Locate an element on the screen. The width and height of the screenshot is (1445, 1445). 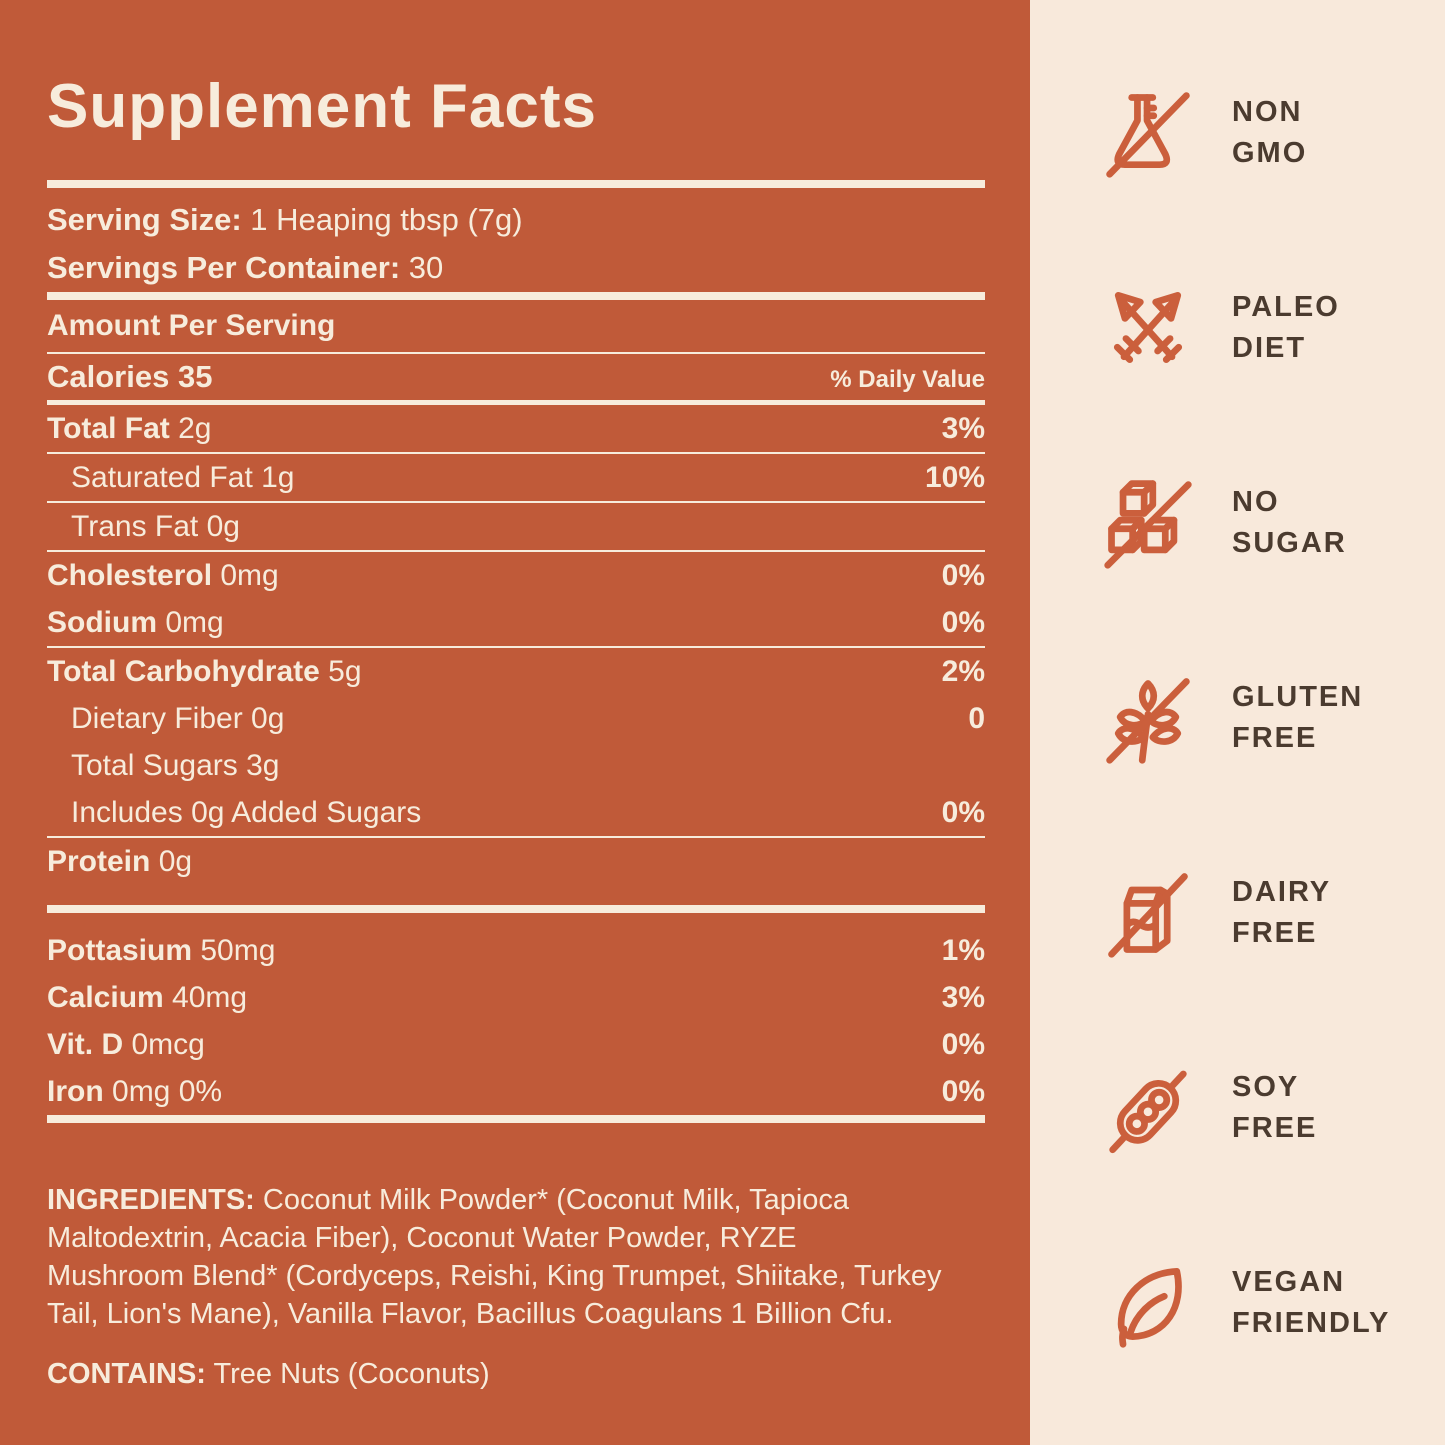
nutrient-row-dietary-fiber: Dietary Fiber 0g 0 is located at coordinates (516, 718).